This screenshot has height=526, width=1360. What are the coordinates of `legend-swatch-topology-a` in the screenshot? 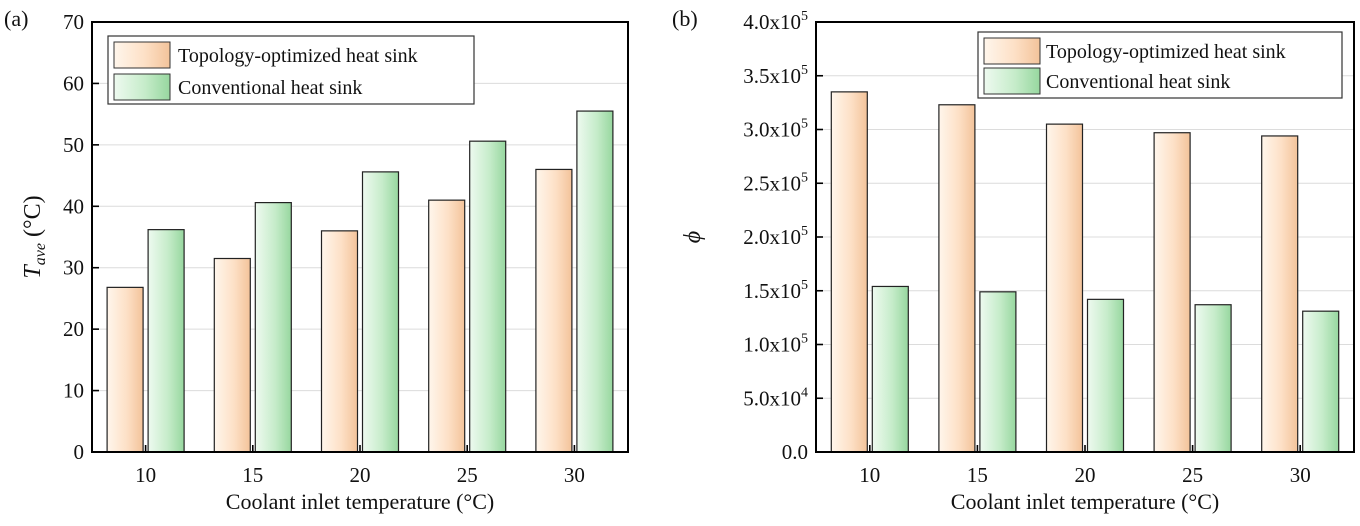 It's located at (142, 55).